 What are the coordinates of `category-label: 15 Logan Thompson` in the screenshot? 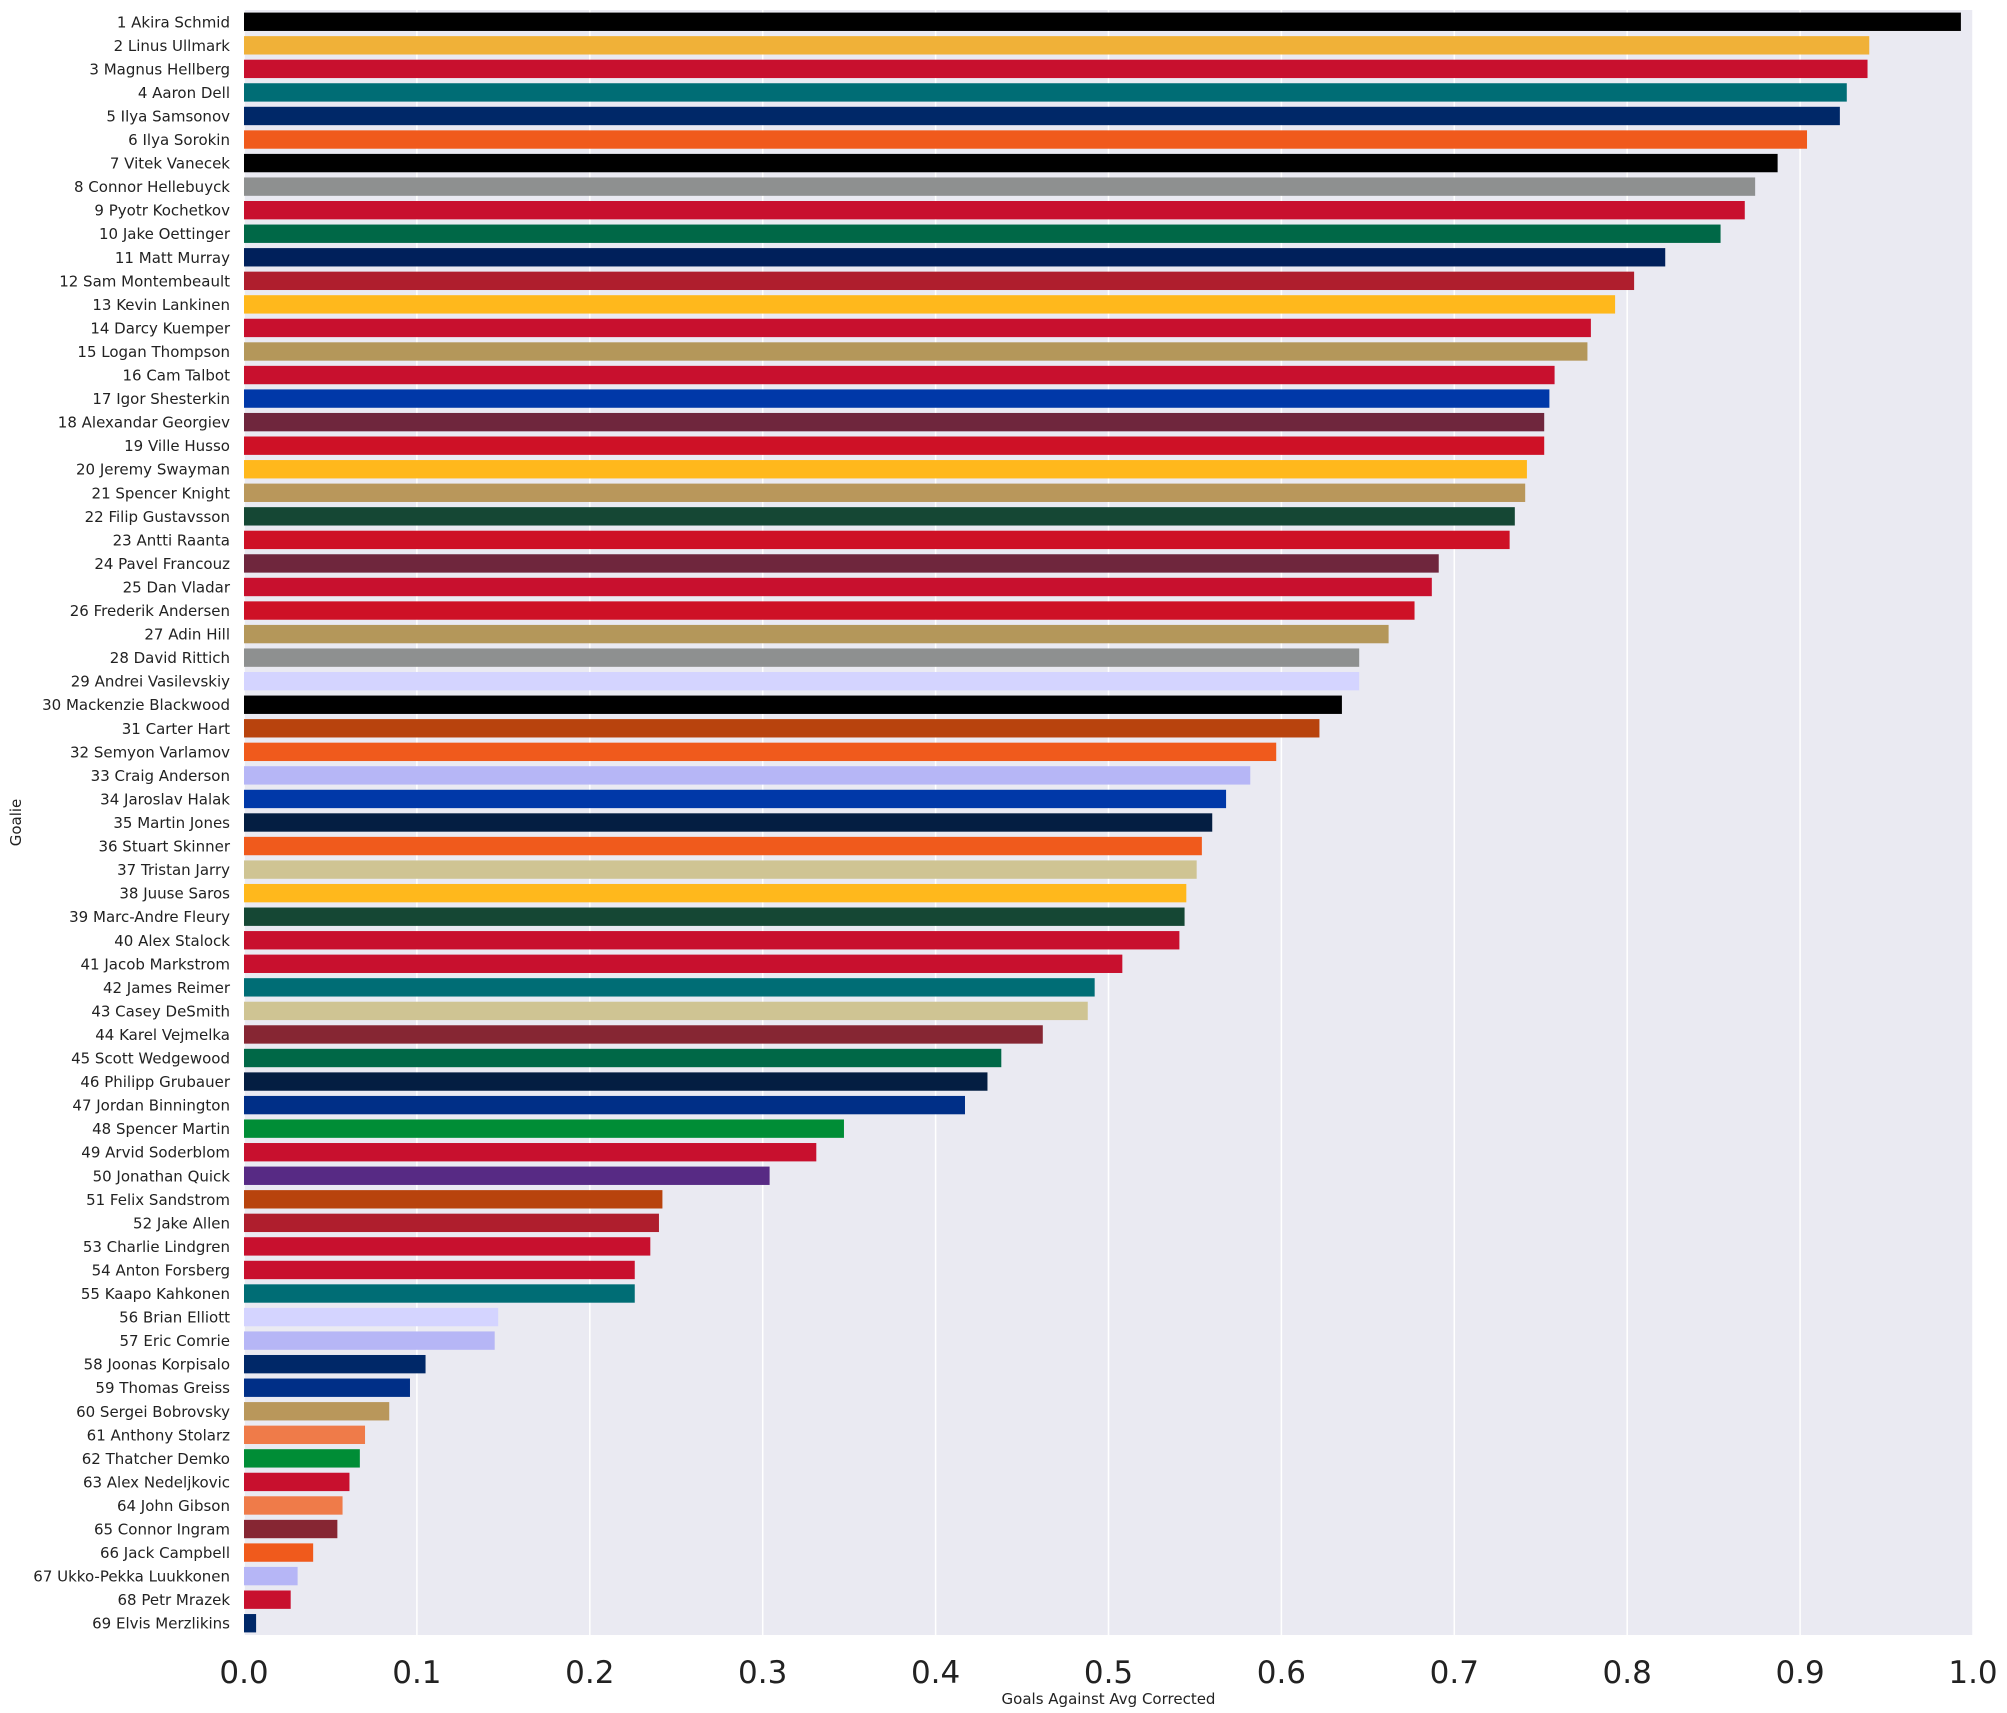 It's located at (153, 352).